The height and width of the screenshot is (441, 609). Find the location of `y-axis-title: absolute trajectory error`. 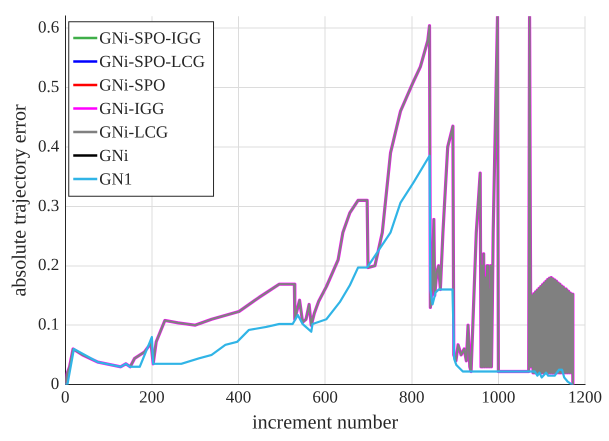

y-axis-title: absolute trajectory error is located at coordinates (19, 200).